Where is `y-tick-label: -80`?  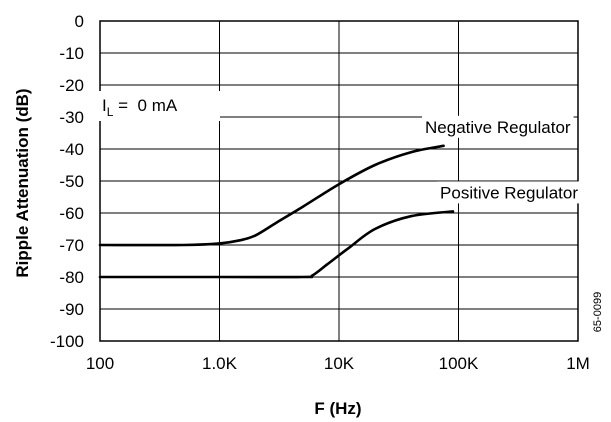
y-tick-label: -80 is located at coordinates (71, 277).